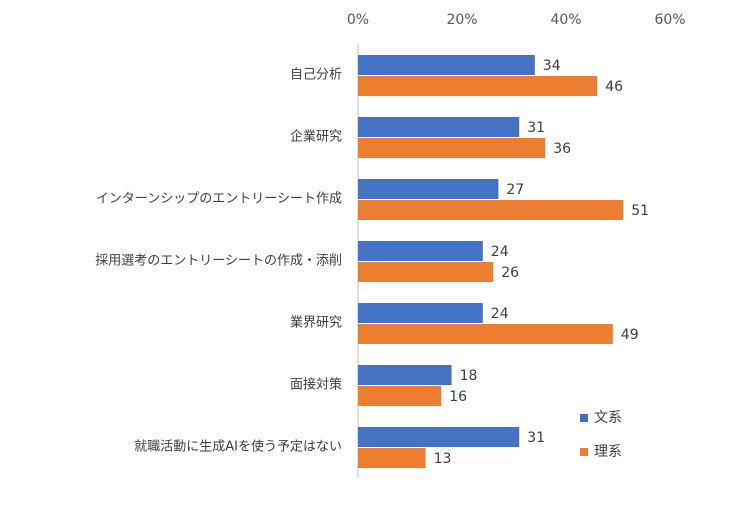  What do you see at coordinates (458, 397) in the screenshot?
I see `value-label: 16` at bounding box center [458, 397].